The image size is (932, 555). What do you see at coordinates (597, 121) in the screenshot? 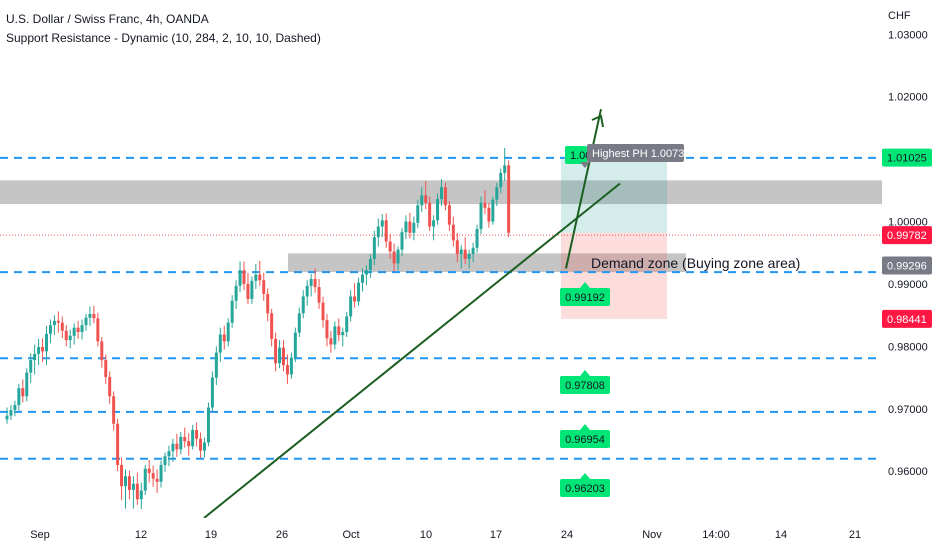
I see `projection-arrow-head` at bounding box center [597, 121].